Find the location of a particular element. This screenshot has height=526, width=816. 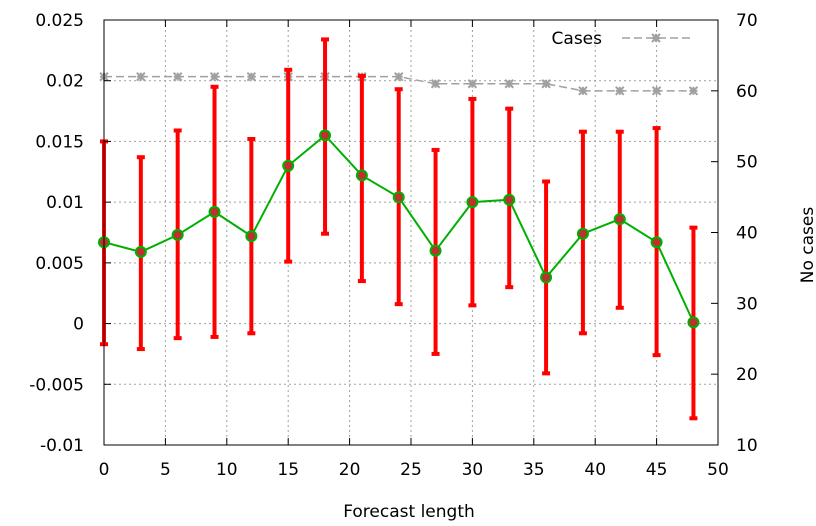

y2-axis-label: No cases is located at coordinates (807, 245).